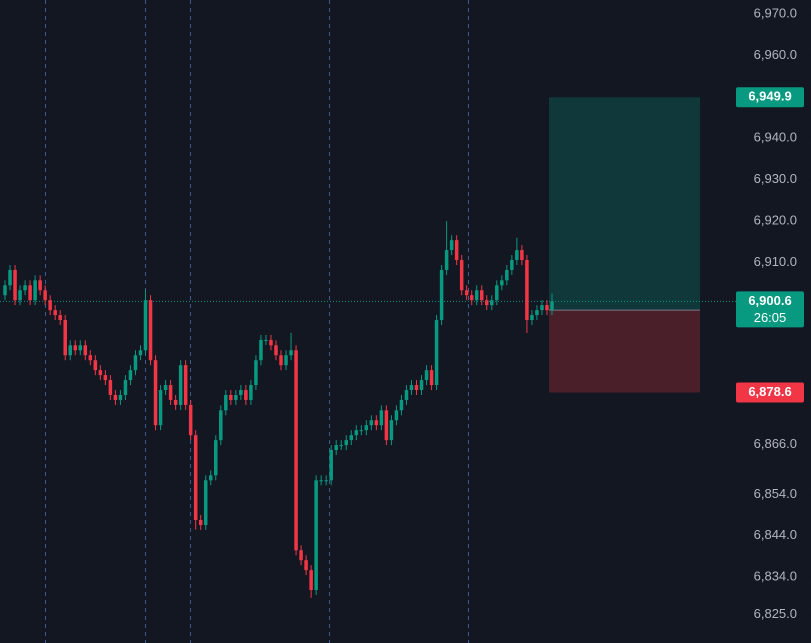 The height and width of the screenshot is (643, 811). Describe the element at coordinates (775, 613) in the screenshot. I see `y-tick-label: 6,825.0` at that location.